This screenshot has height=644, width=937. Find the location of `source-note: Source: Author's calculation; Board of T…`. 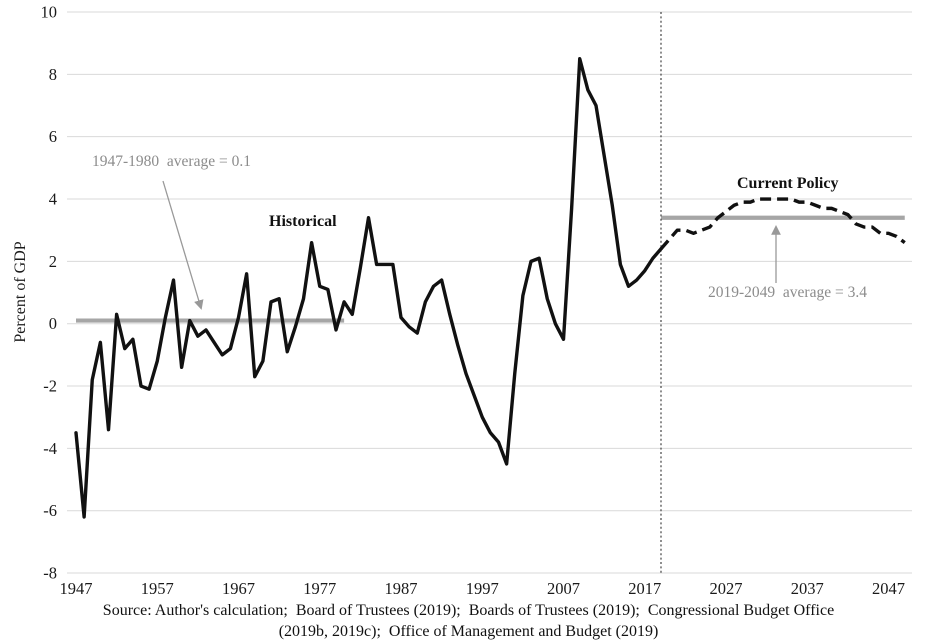

source-note: Source: Author's calculation; Board of T… is located at coordinates (468, 621).